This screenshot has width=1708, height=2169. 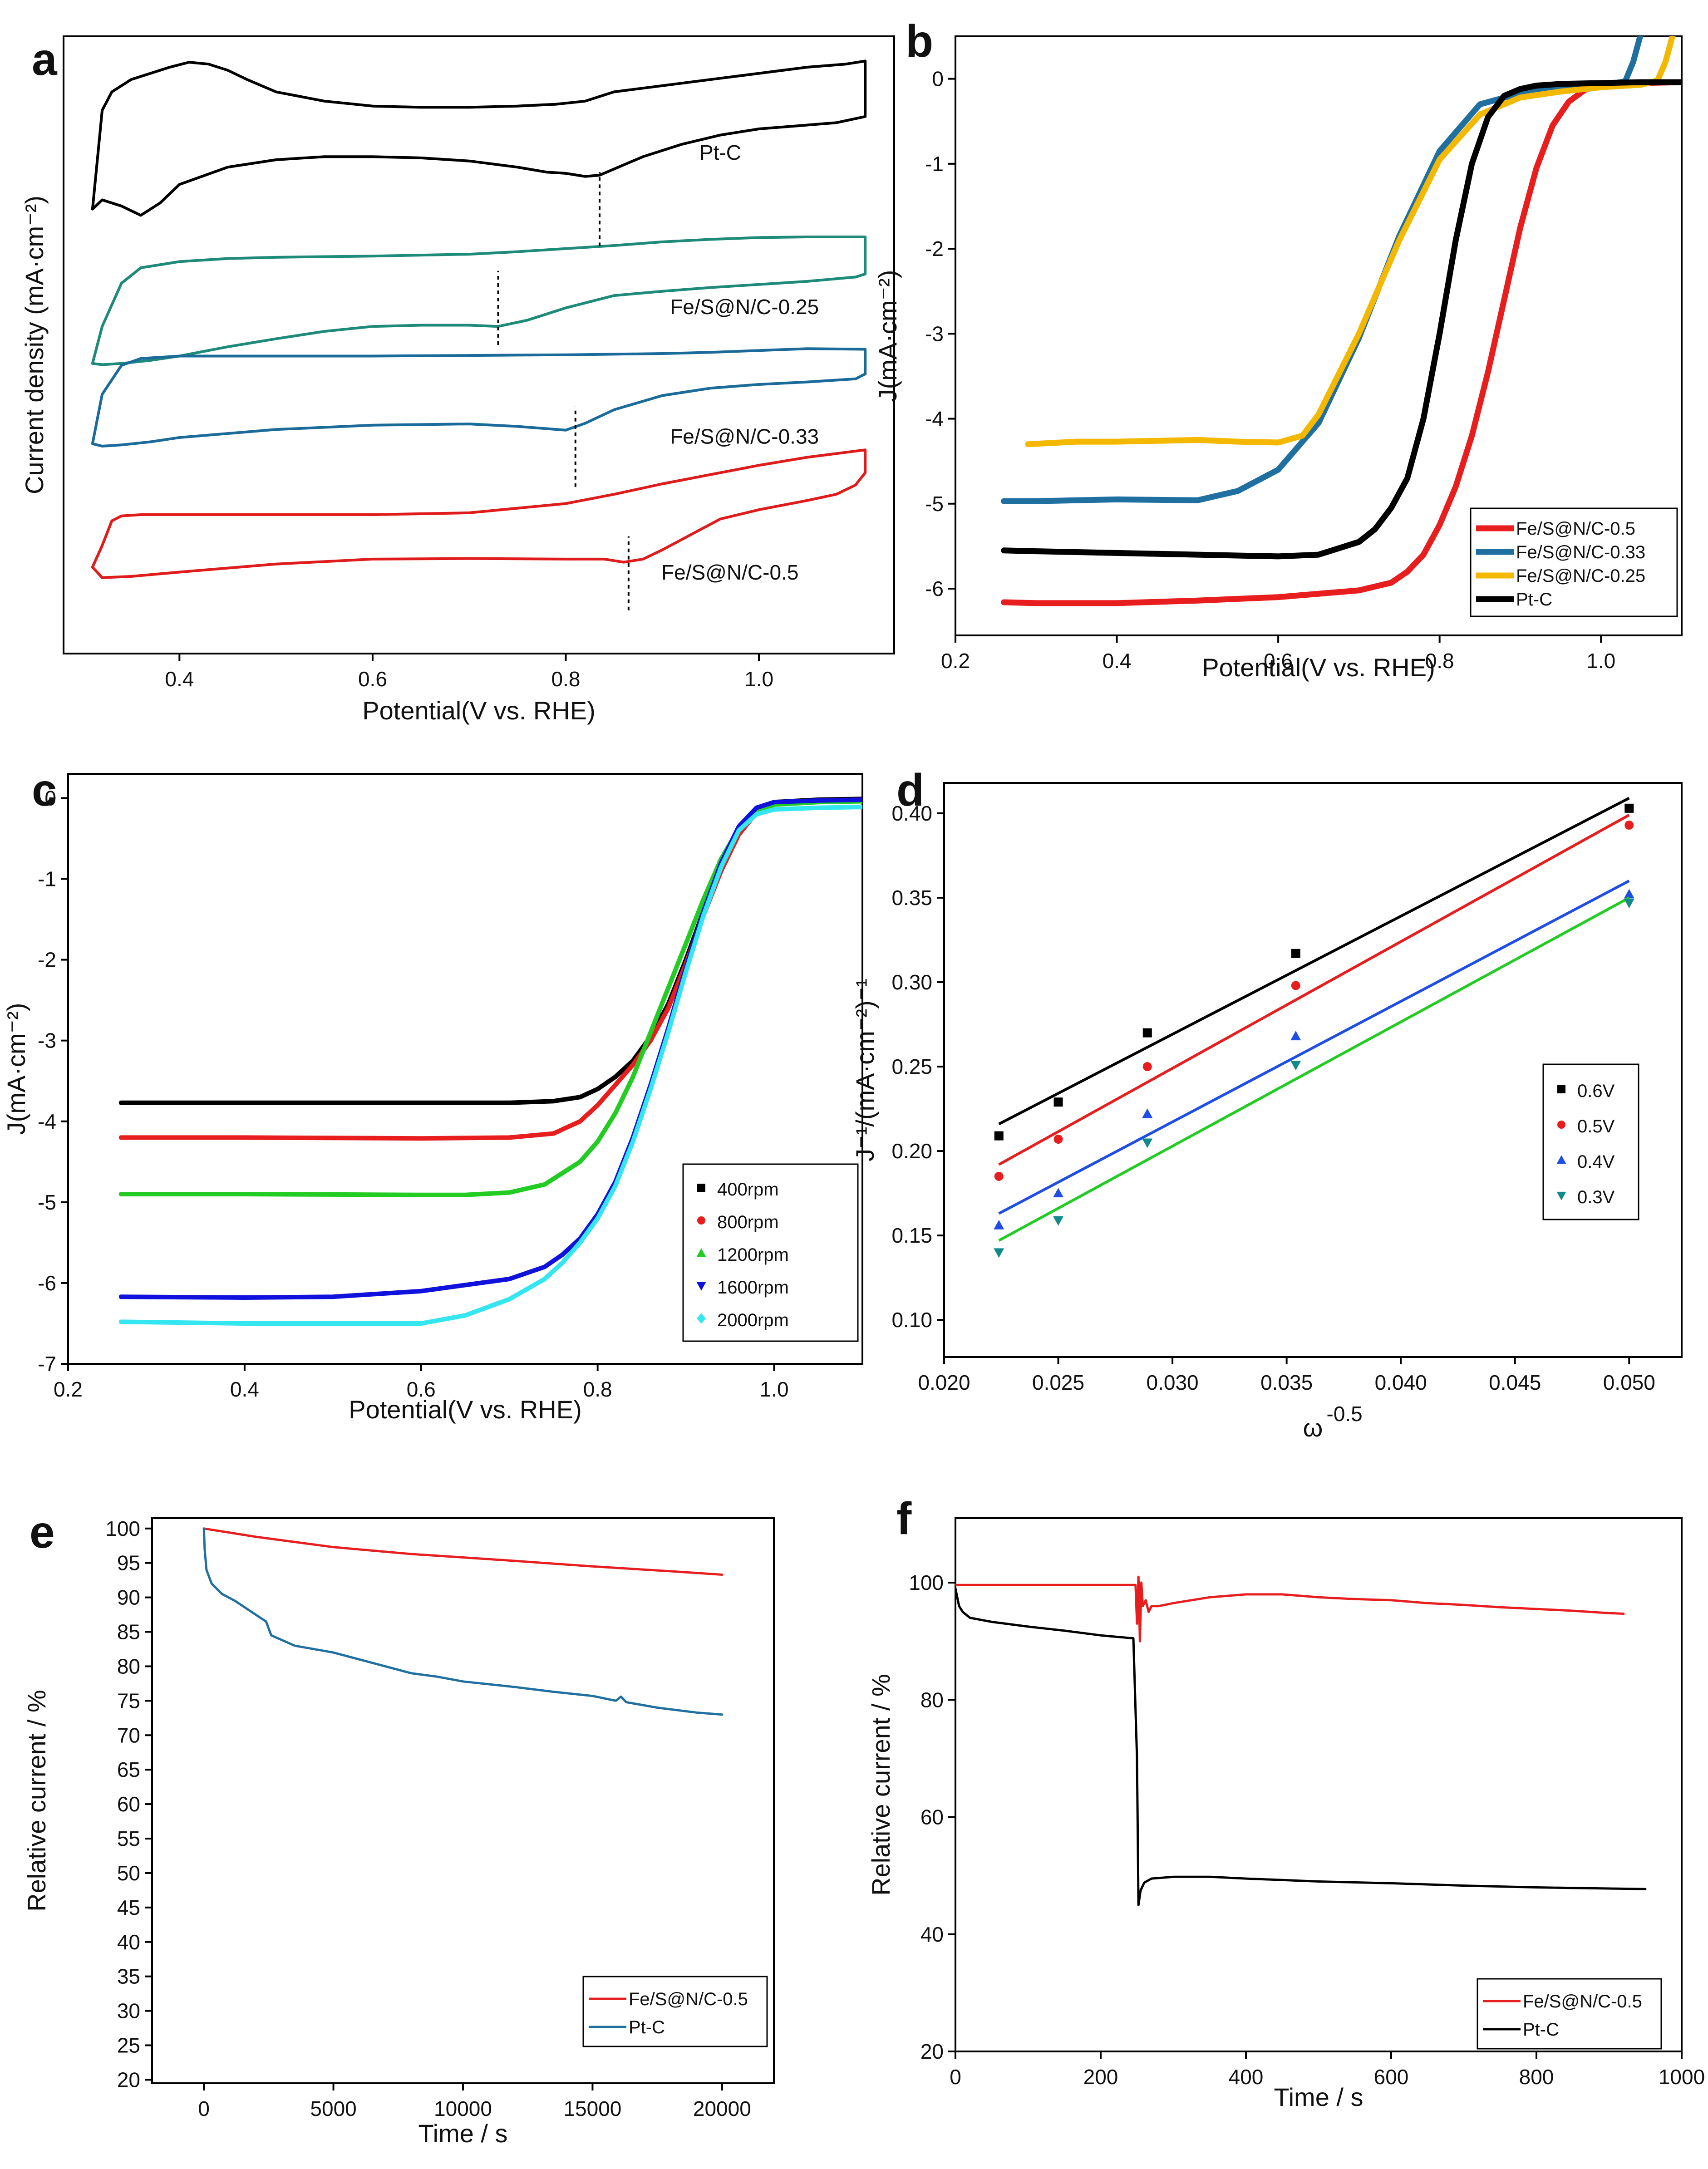 What do you see at coordinates (128, 2011) in the screenshot?
I see `y-tick-label: 30` at bounding box center [128, 2011].